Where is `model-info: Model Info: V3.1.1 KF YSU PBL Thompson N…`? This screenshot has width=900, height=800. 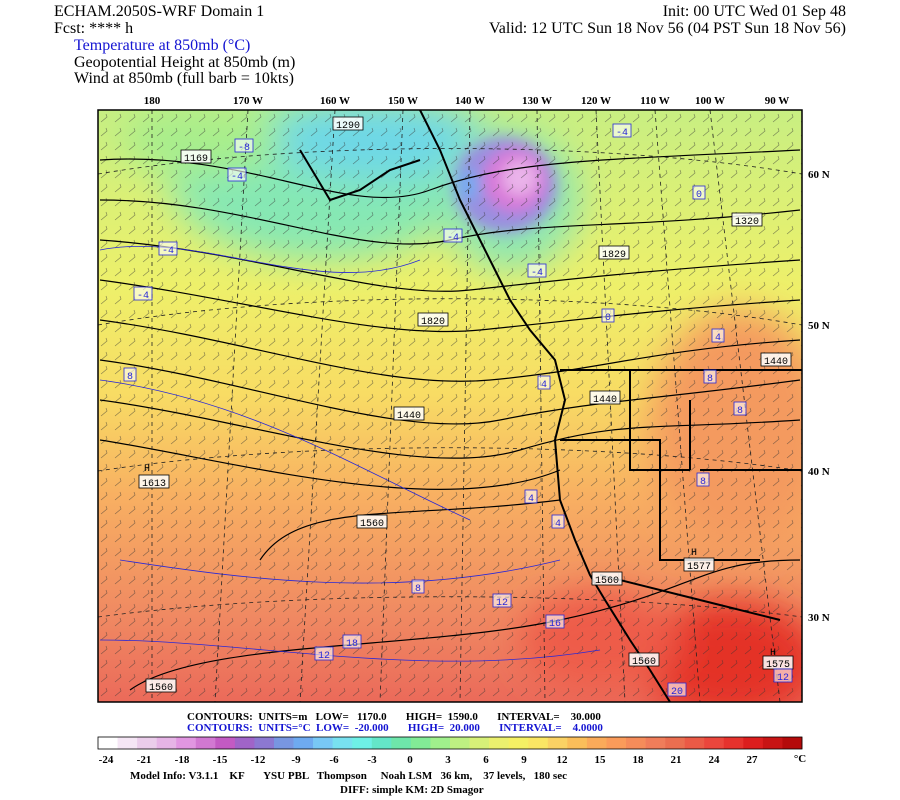 model-info: Model Info: V3.1.1 KF YSU PBL Thompson N… is located at coordinates (348, 776).